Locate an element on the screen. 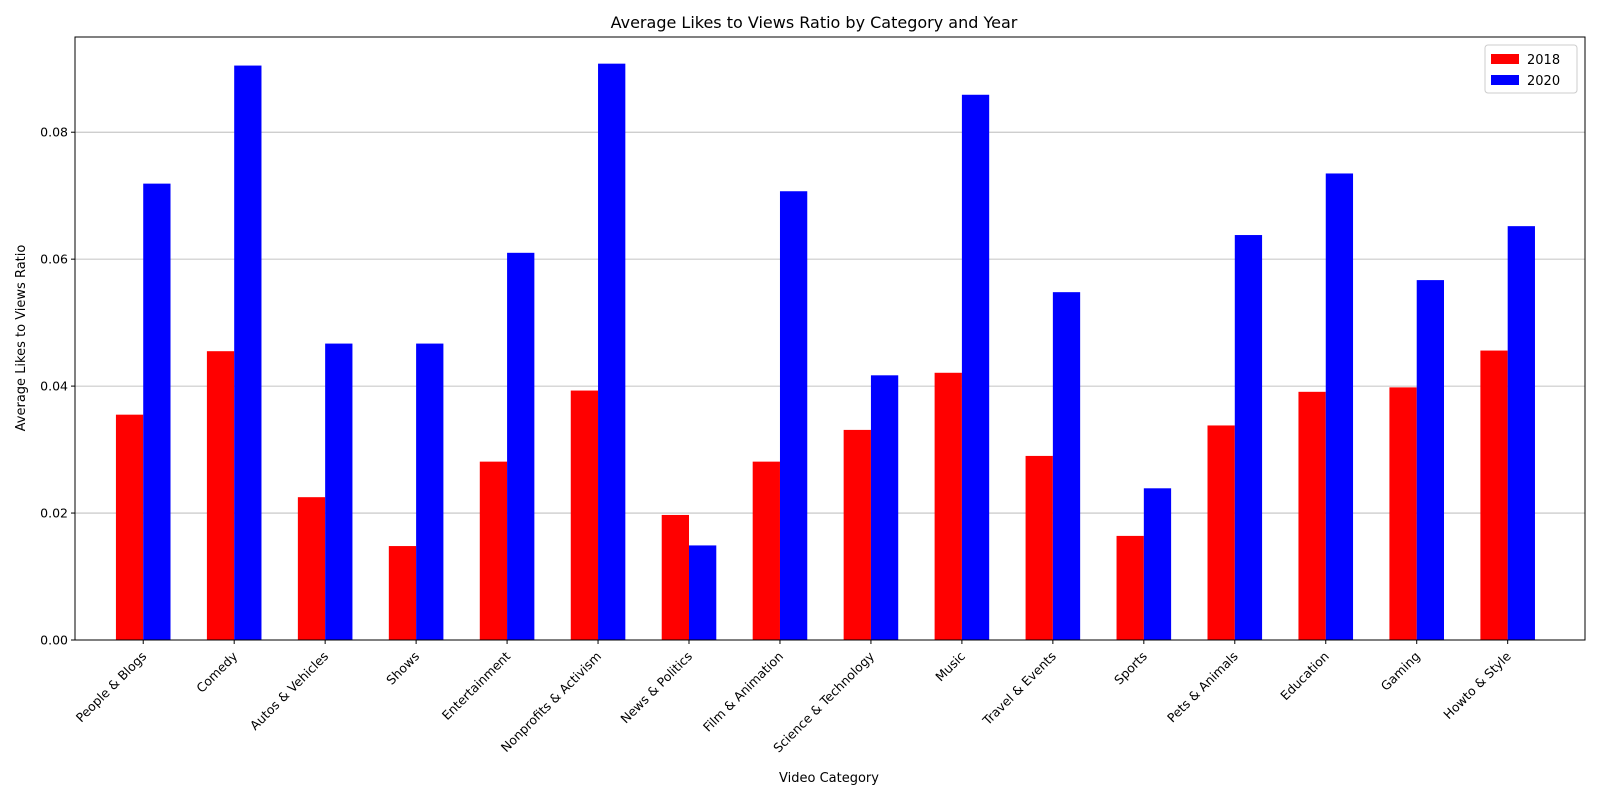 The height and width of the screenshot is (800, 1600). x-tick-label: Travel & Events is located at coordinates (1019, 689).